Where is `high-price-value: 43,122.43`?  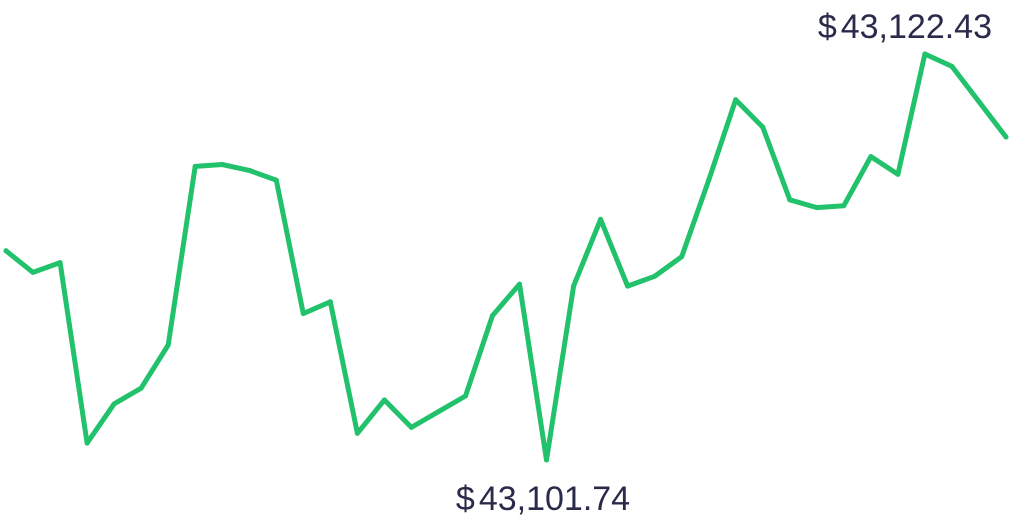 high-price-value: 43,122.43 is located at coordinates (916, 27).